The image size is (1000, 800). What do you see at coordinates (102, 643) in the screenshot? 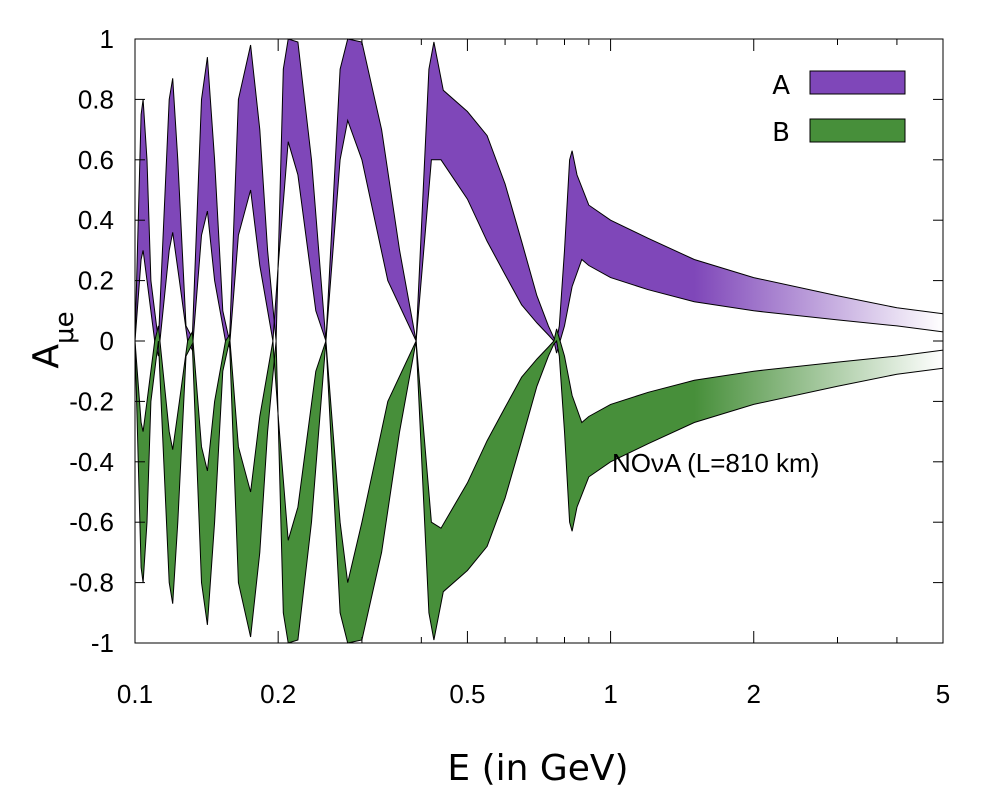
I see `y-tick-label: -1` at bounding box center [102, 643].